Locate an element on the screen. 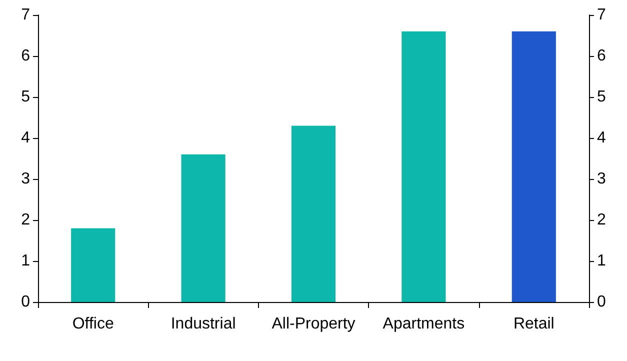 The height and width of the screenshot is (361, 627). y2-tick-label: 1 is located at coordinates (601, 261).